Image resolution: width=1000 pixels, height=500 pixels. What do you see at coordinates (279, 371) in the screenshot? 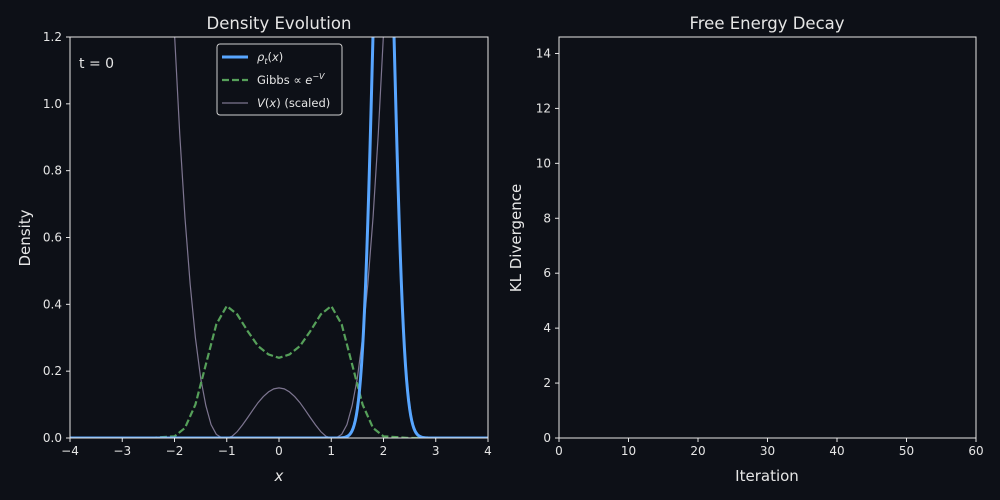
I see `series-gibbs-line` at bounding box center [279, 371].